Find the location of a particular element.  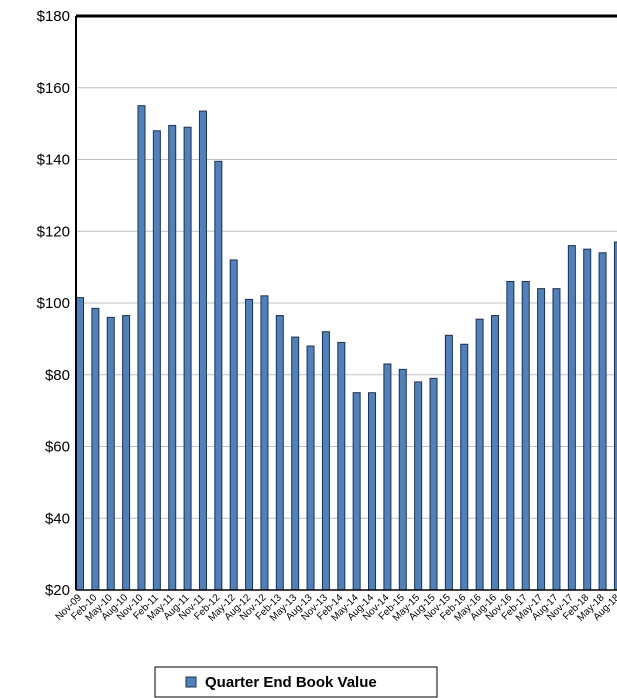

y-tick-label: $80 is located at coordinates (57, 375).